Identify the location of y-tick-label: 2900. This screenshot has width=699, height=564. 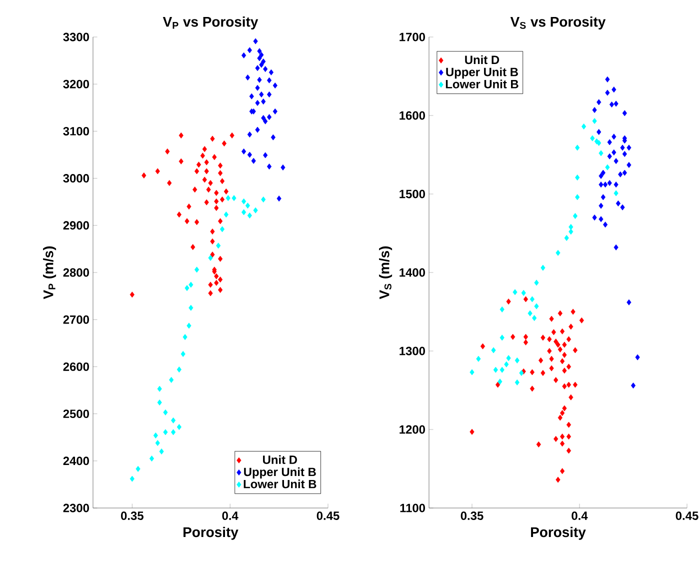
(76, 225).